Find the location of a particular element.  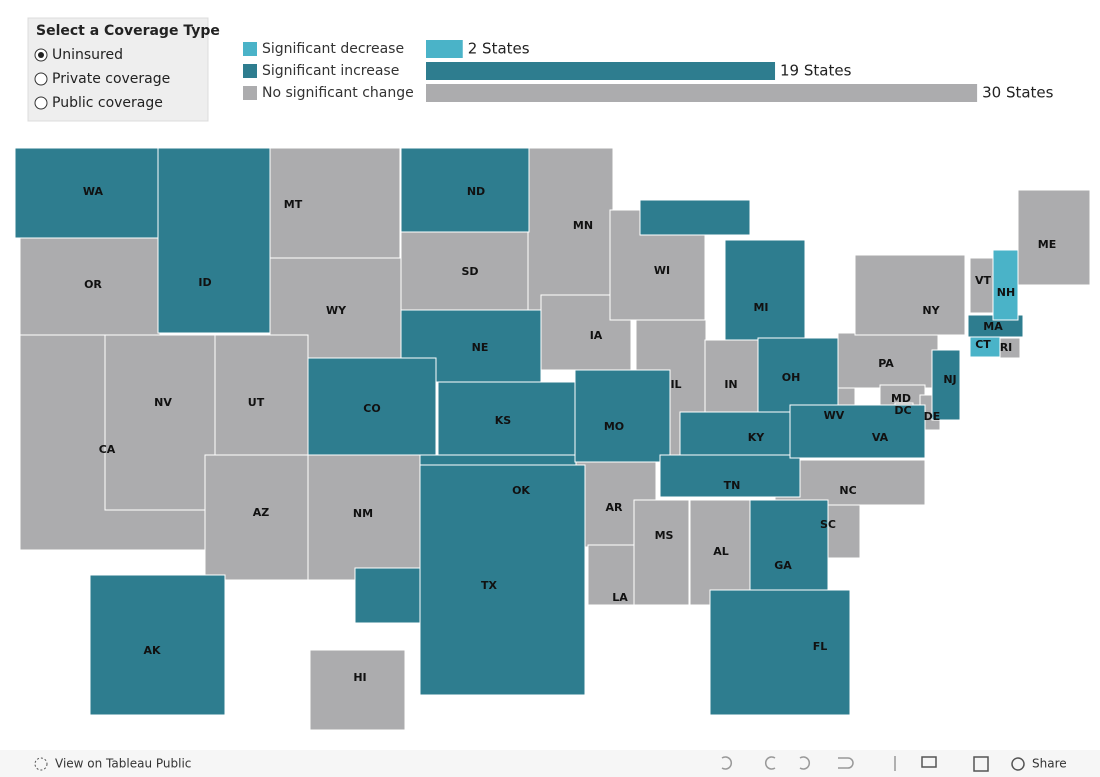

state-label: WV is located at coordinates (834, 415).